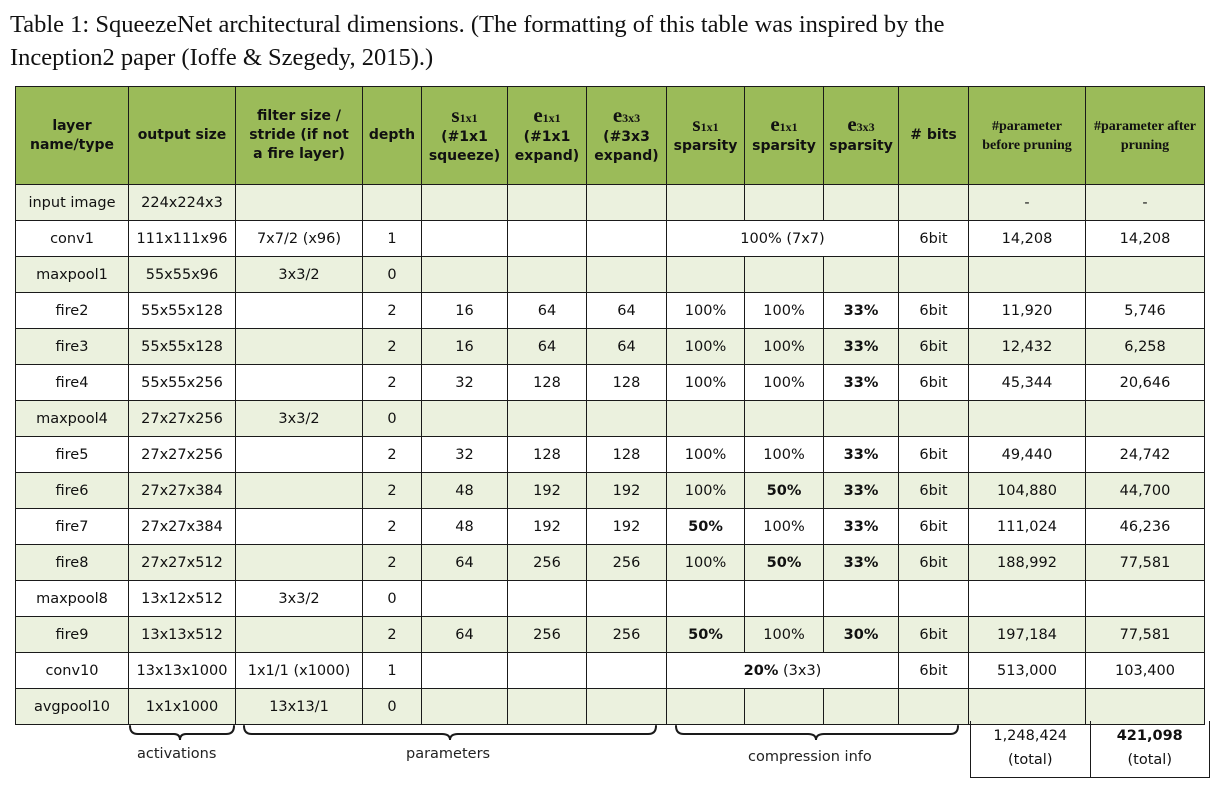  I want to click on totals-box: 1,248,424 (total) 421,098 (total), so click(1090, 749).